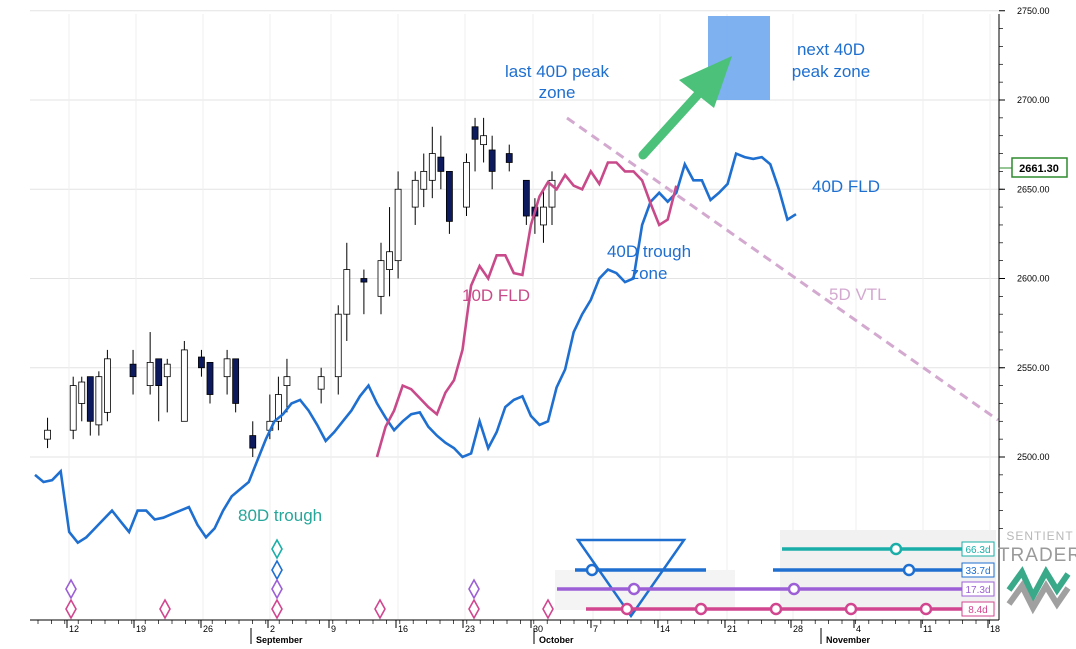 The width and height of the screenshot is (1076, 649). Describe the element at coordinates (1033, 368) in the screenshot. I see `price-tick-label: 2550.00` at that location.